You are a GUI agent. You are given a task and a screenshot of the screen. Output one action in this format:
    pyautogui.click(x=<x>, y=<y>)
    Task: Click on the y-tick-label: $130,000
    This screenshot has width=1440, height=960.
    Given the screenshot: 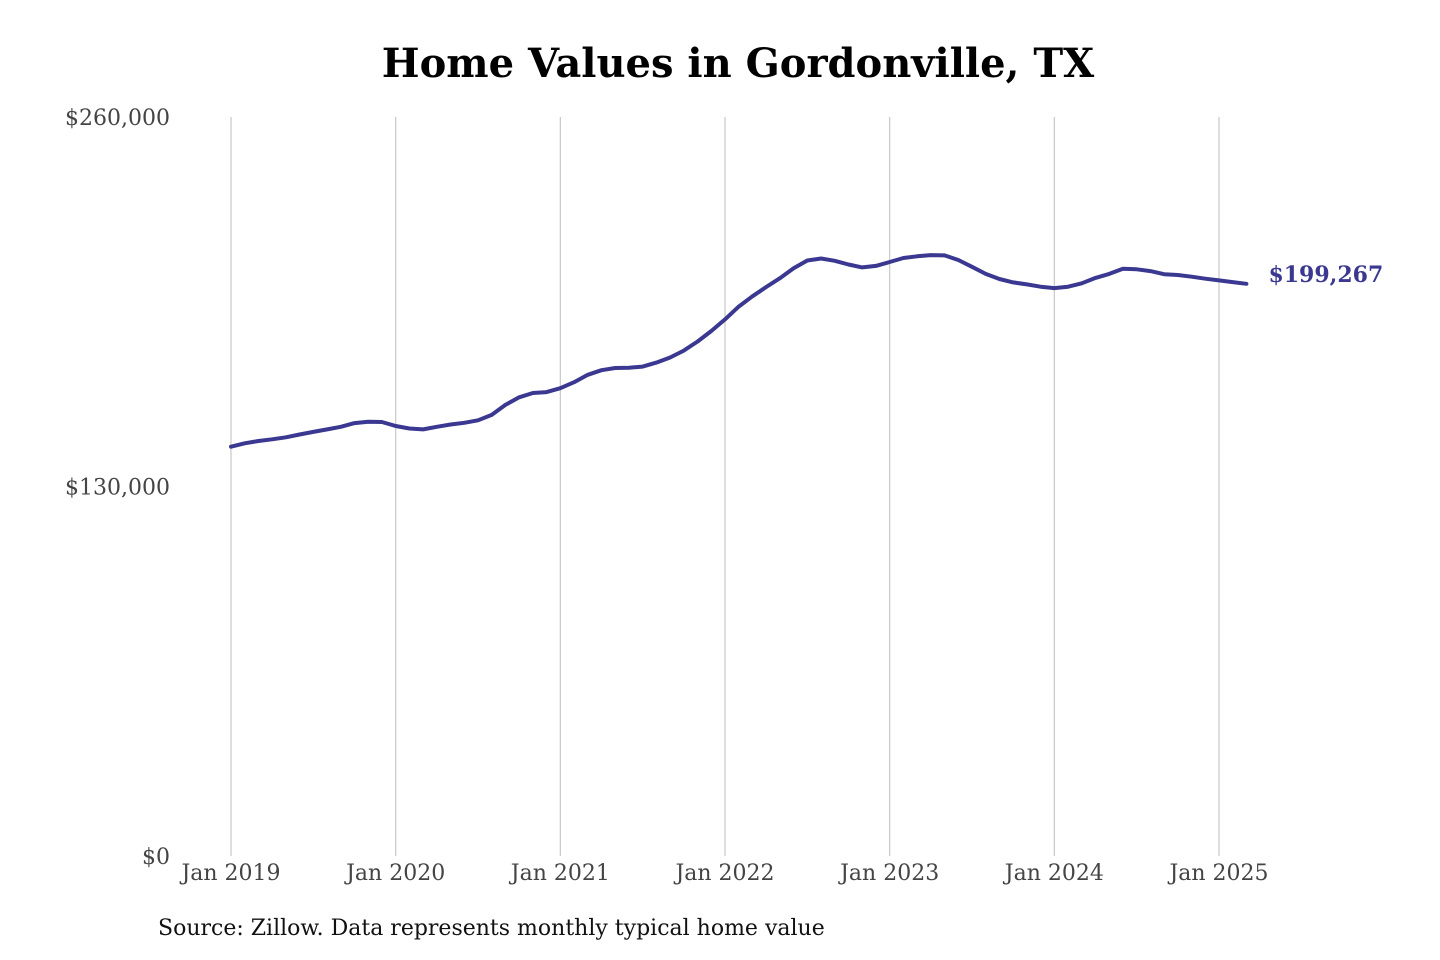 What is the action you would take?
    pyautogui.click(x=117, y=488)
    